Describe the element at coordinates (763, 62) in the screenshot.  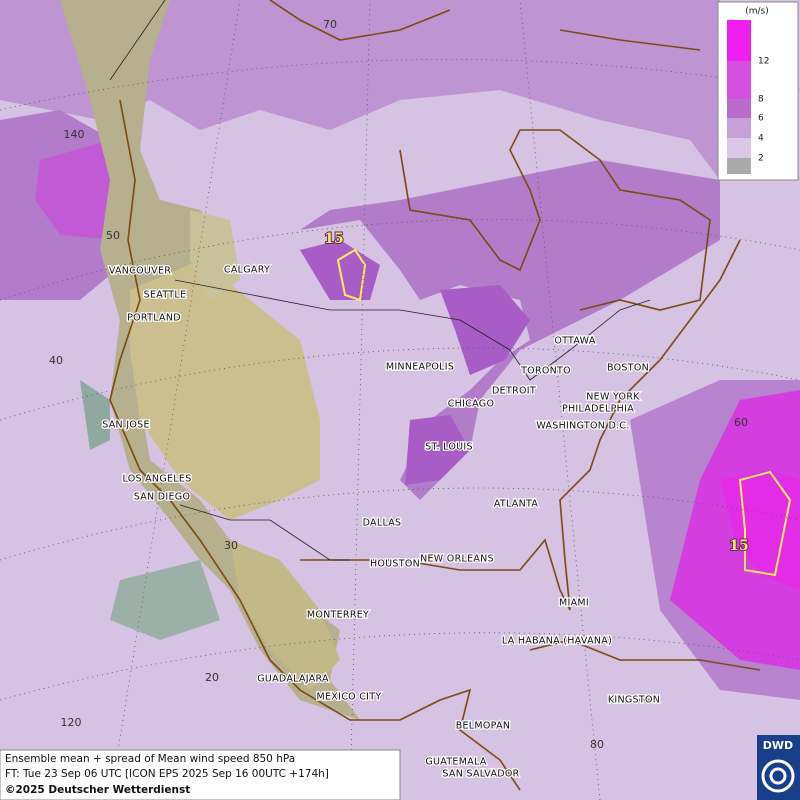
I see `legend-label: 12` at that location.